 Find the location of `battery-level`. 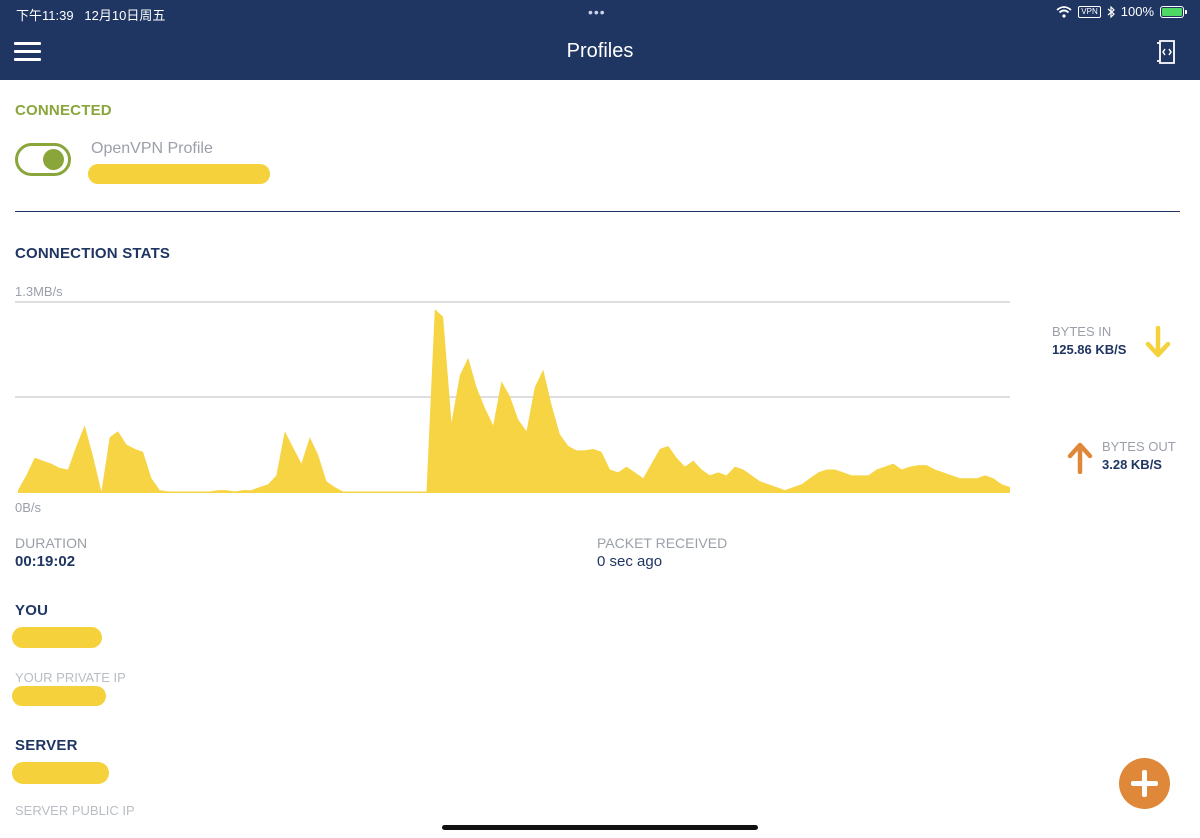

battery-level is located at coordinates (1172, 11).